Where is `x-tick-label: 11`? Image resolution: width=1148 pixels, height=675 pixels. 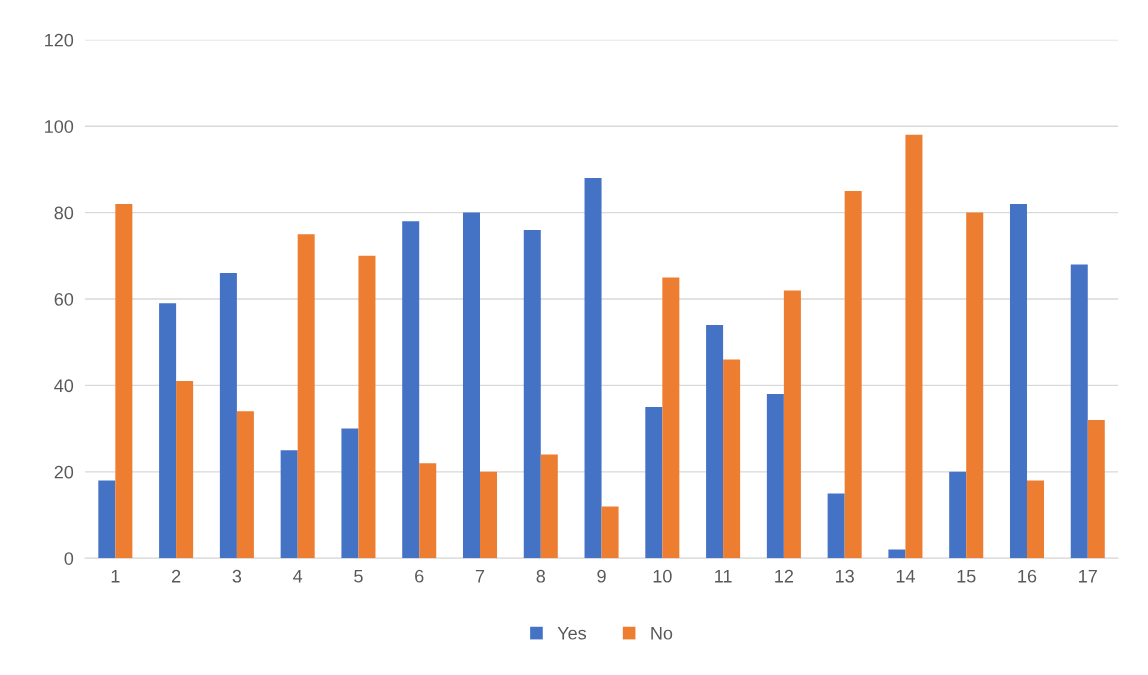 x-tick-label: 11 is located at coordinates (723, 576).